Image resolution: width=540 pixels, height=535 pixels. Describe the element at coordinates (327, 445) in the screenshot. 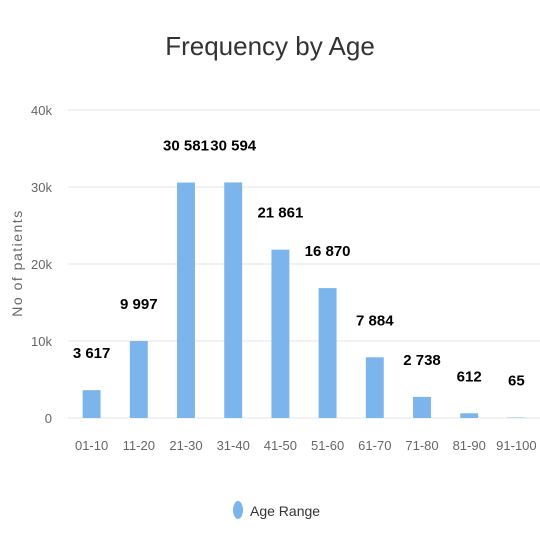

I see `x-tick-label: 51-60` at that location.